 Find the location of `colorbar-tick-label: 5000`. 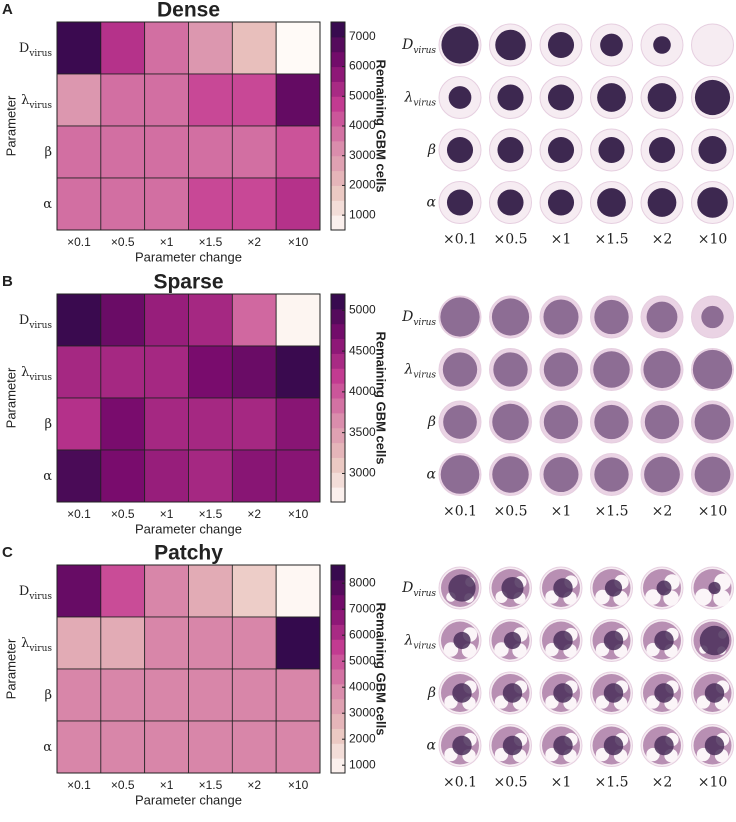

colorbar-tick-label: 5000 is located at coordinates (362, 660).